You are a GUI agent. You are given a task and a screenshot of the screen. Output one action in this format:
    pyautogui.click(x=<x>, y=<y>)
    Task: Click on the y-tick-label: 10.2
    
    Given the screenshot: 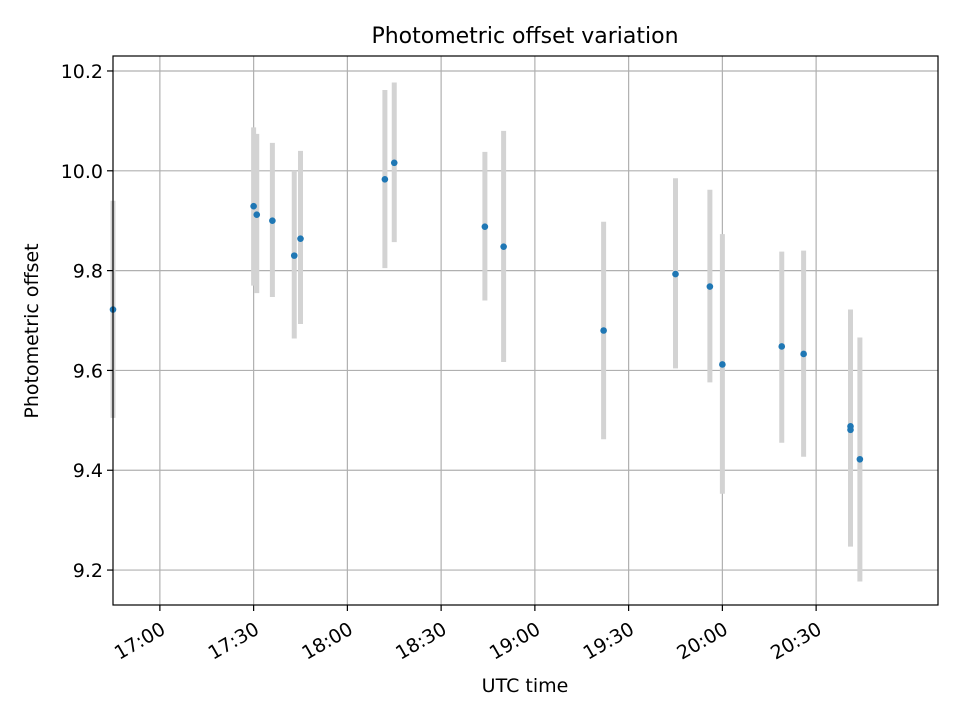 What is the action you would take?
    pyautogui.click(x=82, y=72)
    